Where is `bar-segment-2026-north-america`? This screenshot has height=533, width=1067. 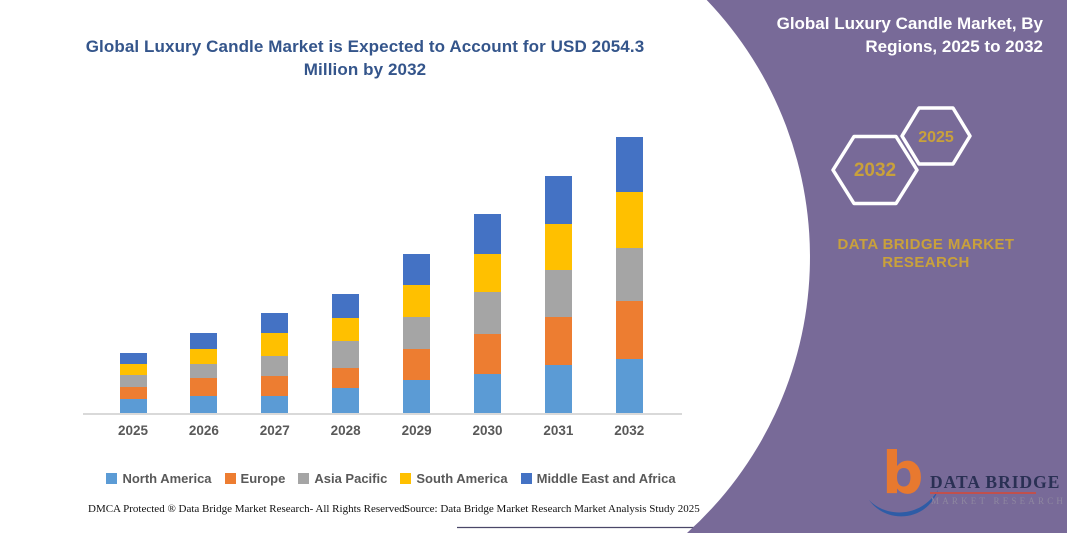 bar-segment-2026-north-america is located at coordinates (204, 404).